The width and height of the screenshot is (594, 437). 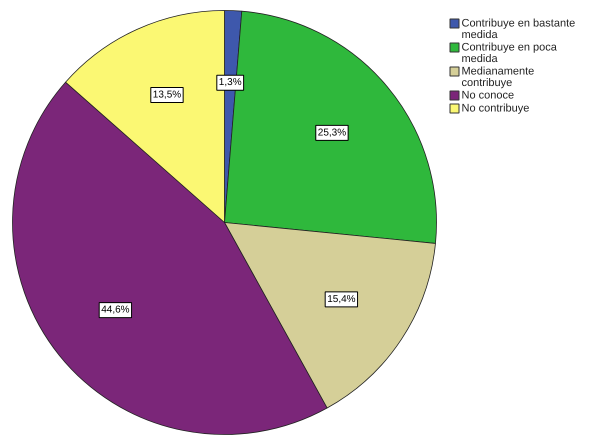 I want to click on legend-label: No conoce, so click(x=488, y=96).